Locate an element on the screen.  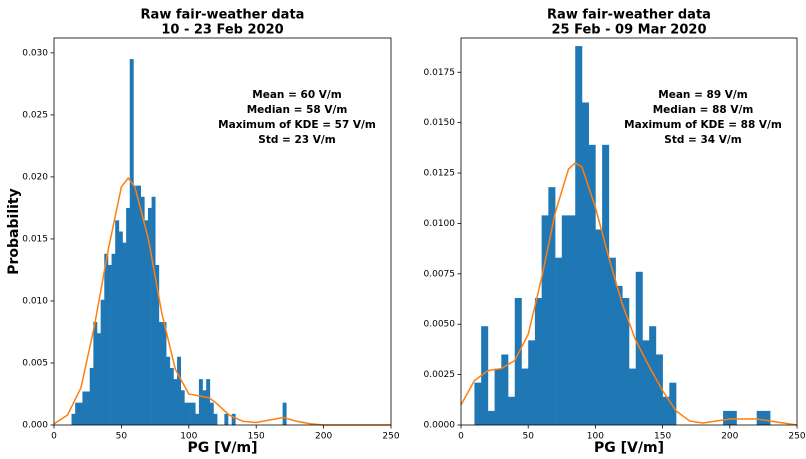
y-tick-label: 0.0150 is located at coordinates (440, 123).